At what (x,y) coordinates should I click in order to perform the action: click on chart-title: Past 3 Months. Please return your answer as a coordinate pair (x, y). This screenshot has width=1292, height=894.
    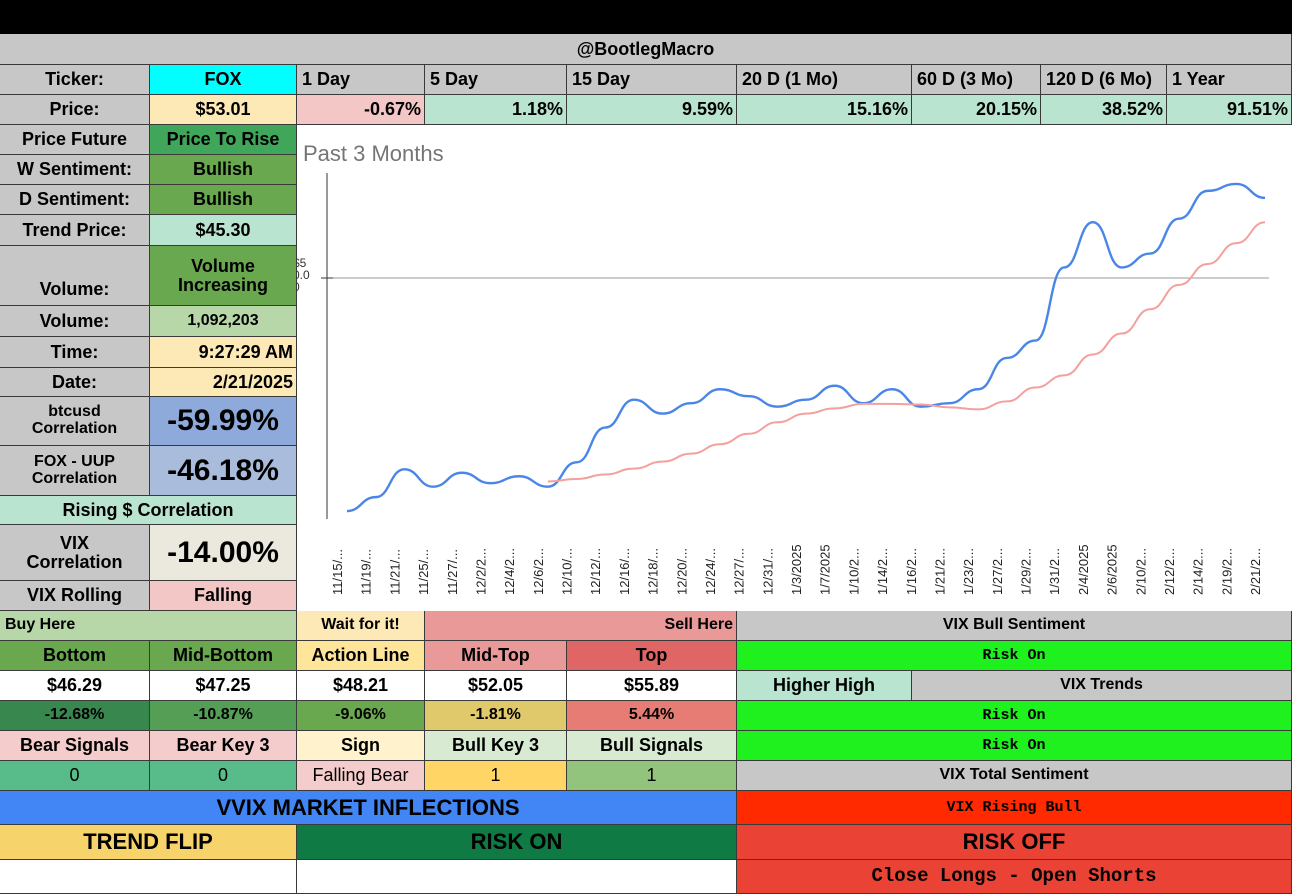
    Looking at the image, I should click on (373, 153).